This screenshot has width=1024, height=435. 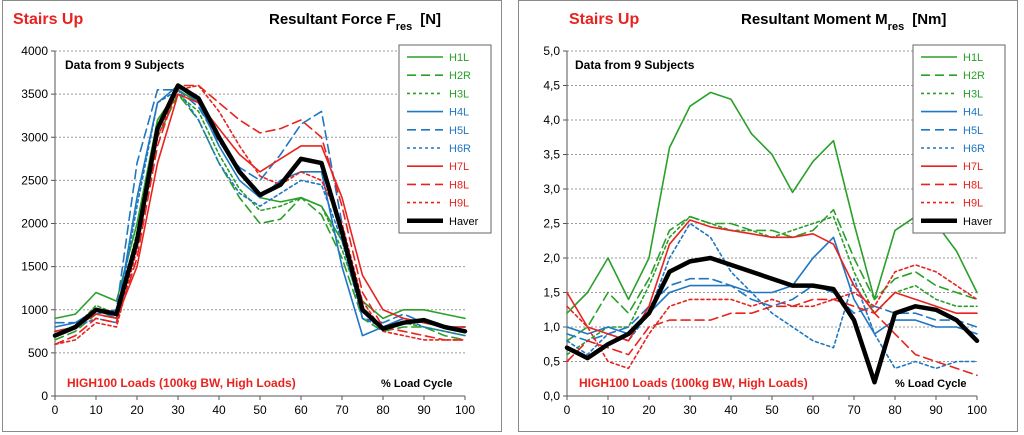 I want to click on series-line-h8l, so click(x=772, y=337).